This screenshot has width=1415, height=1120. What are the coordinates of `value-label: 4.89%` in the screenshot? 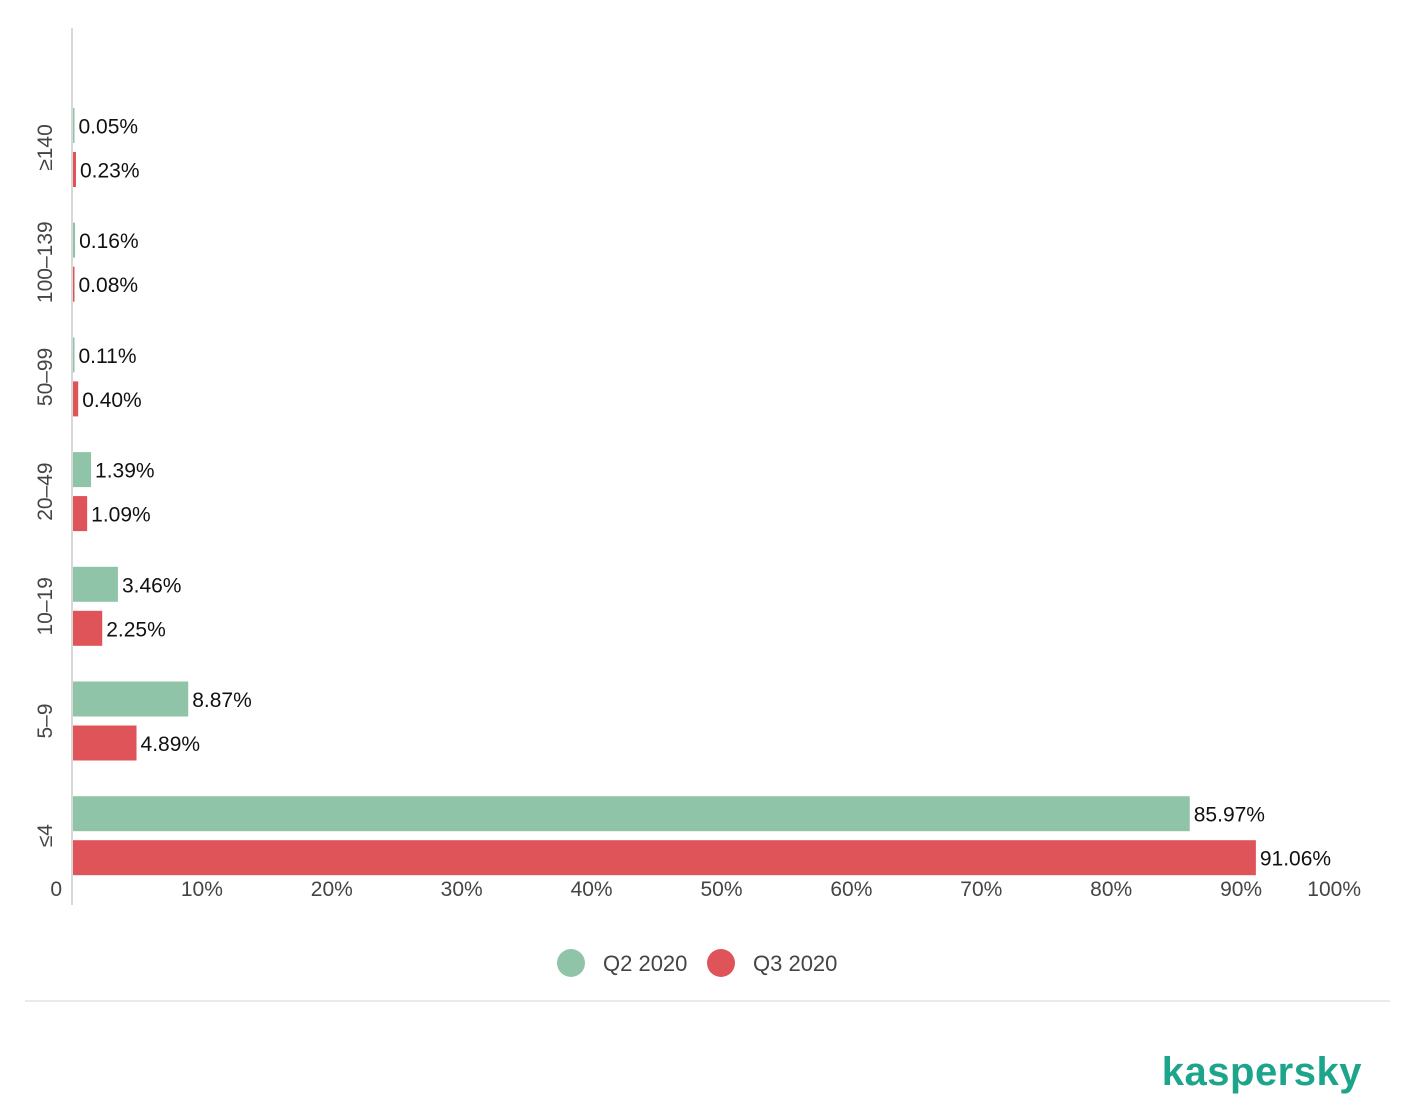 It's located at (171, 744).